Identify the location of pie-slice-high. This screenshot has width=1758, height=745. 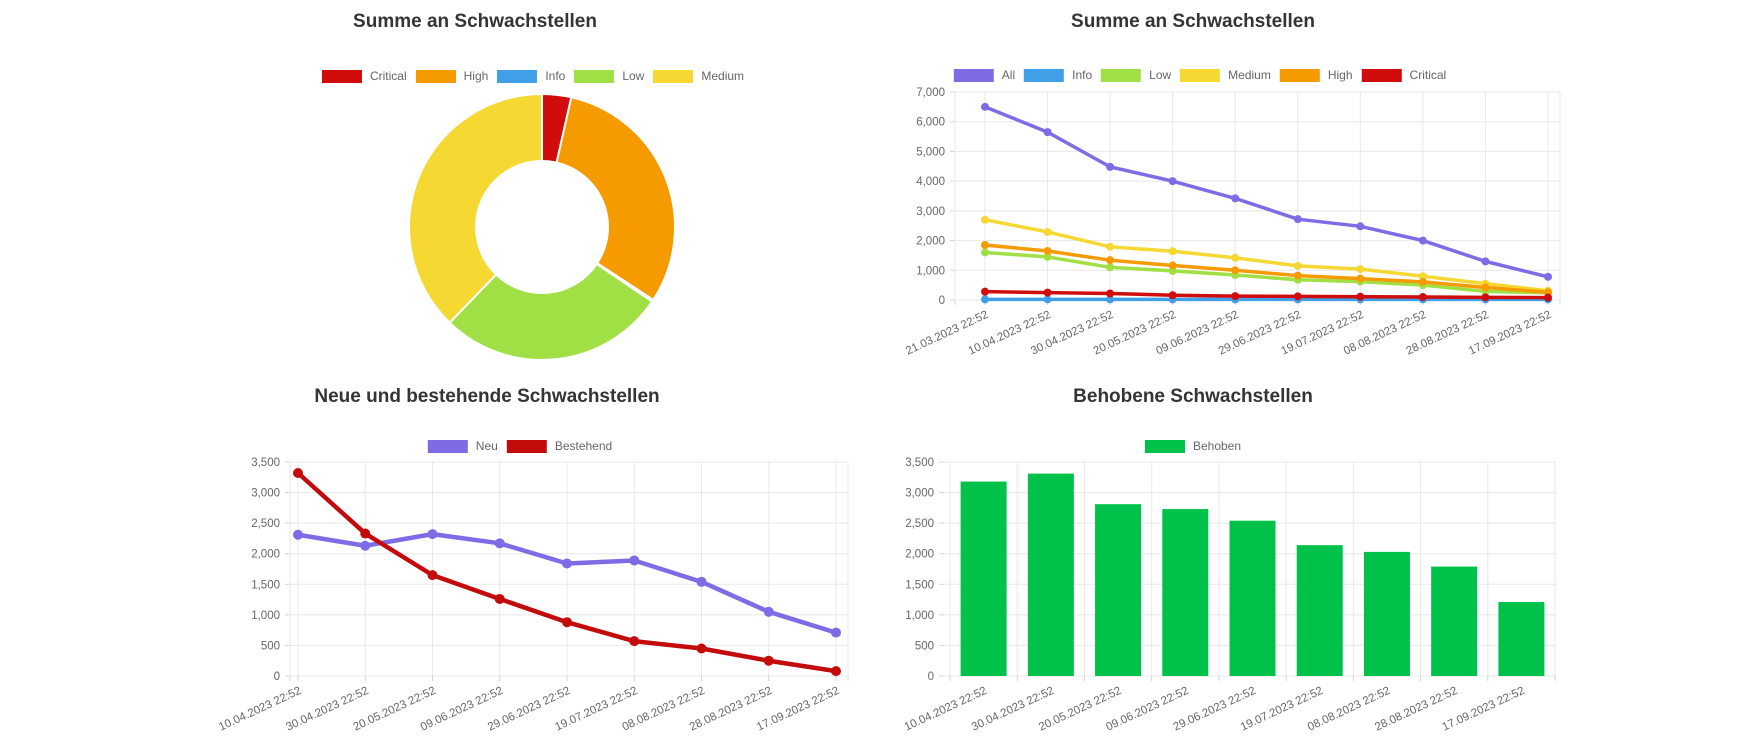
(615, 199).